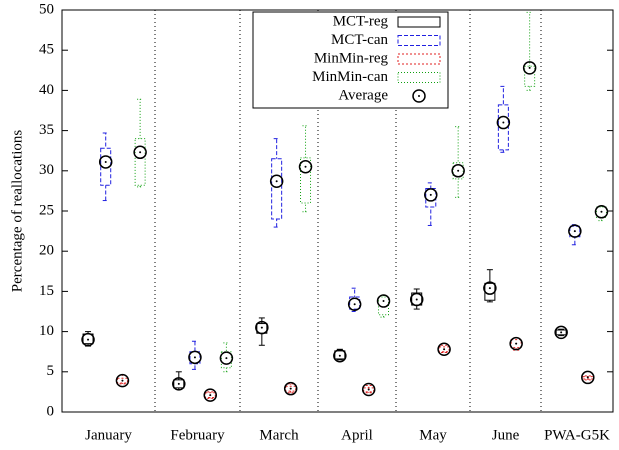 The height and width of the screenshot is (450, 619). What do you see at coordinates (51, 371) in the screenshot?
I see `y-tick-label: 5` at bounding box center [51, 371].